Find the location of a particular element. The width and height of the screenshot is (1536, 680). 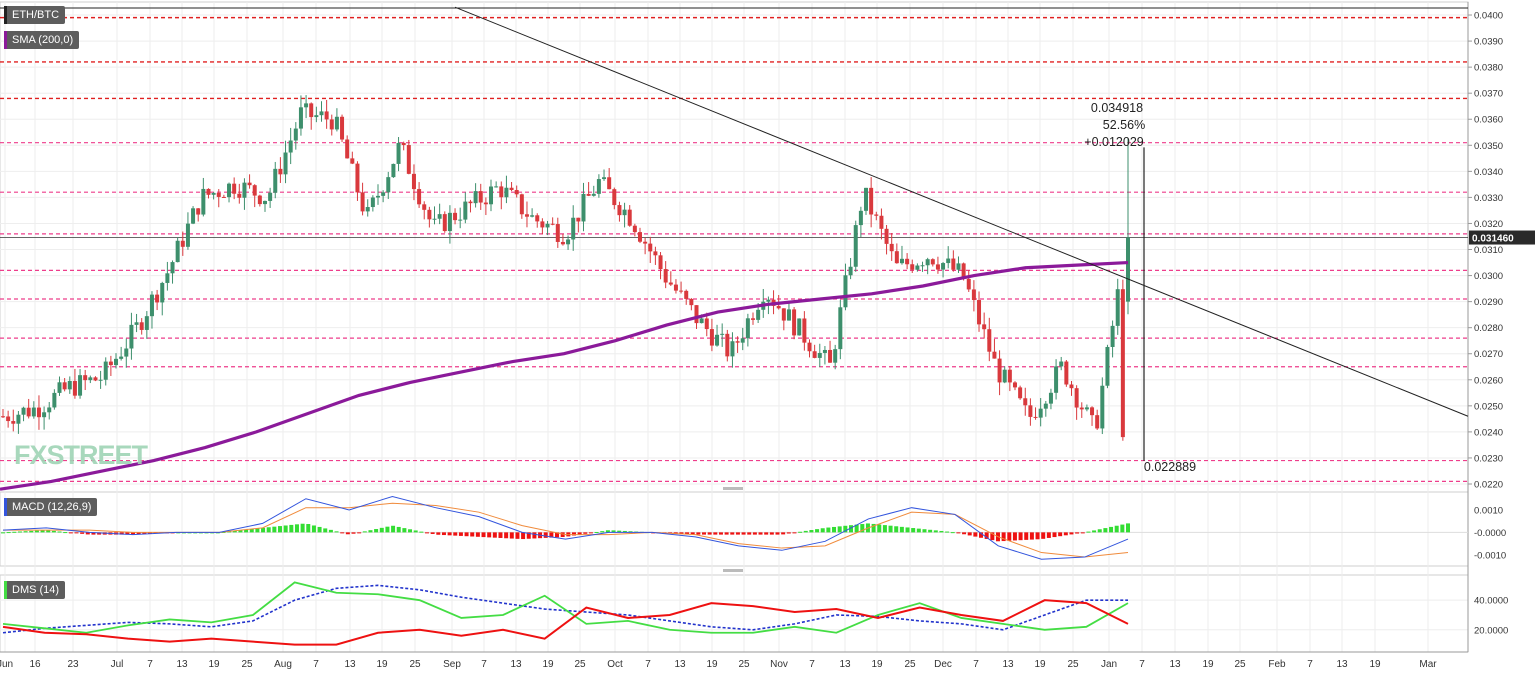

macd-tick-label: -0.0010 is located at coordinates (1490, 555).